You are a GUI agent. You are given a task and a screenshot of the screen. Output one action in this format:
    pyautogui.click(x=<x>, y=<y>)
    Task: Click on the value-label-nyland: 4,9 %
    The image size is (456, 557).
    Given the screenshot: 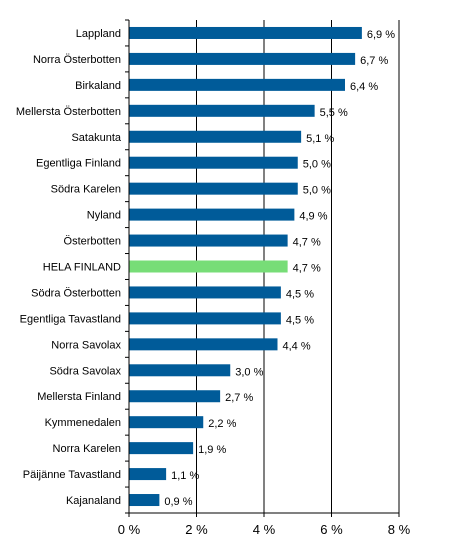 What is the action you would take?
    pyautogui.click(x=313, y=217)
    